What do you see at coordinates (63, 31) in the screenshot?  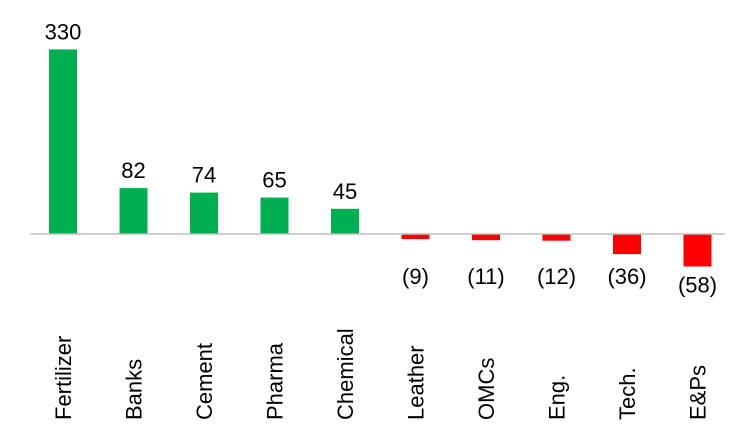 I see `value-label-fertilizer: 330` at bounding box center [63, 31].